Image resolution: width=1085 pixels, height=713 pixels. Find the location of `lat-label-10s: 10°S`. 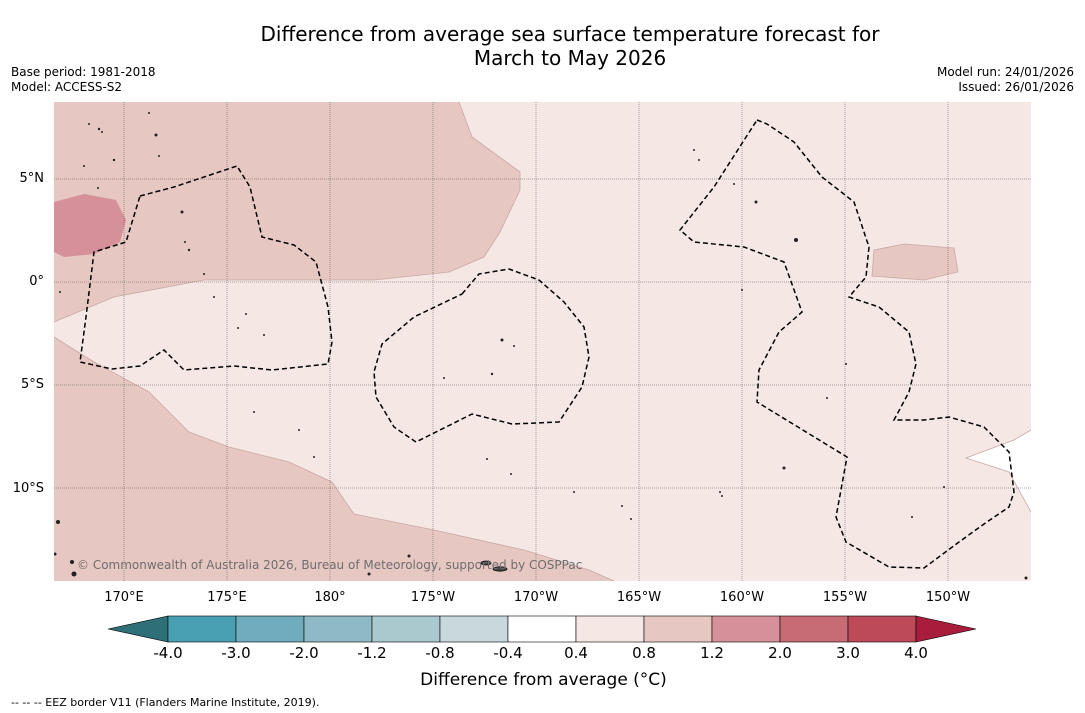

lat-label-10s: 10°S is located at coordinates (28, 488).